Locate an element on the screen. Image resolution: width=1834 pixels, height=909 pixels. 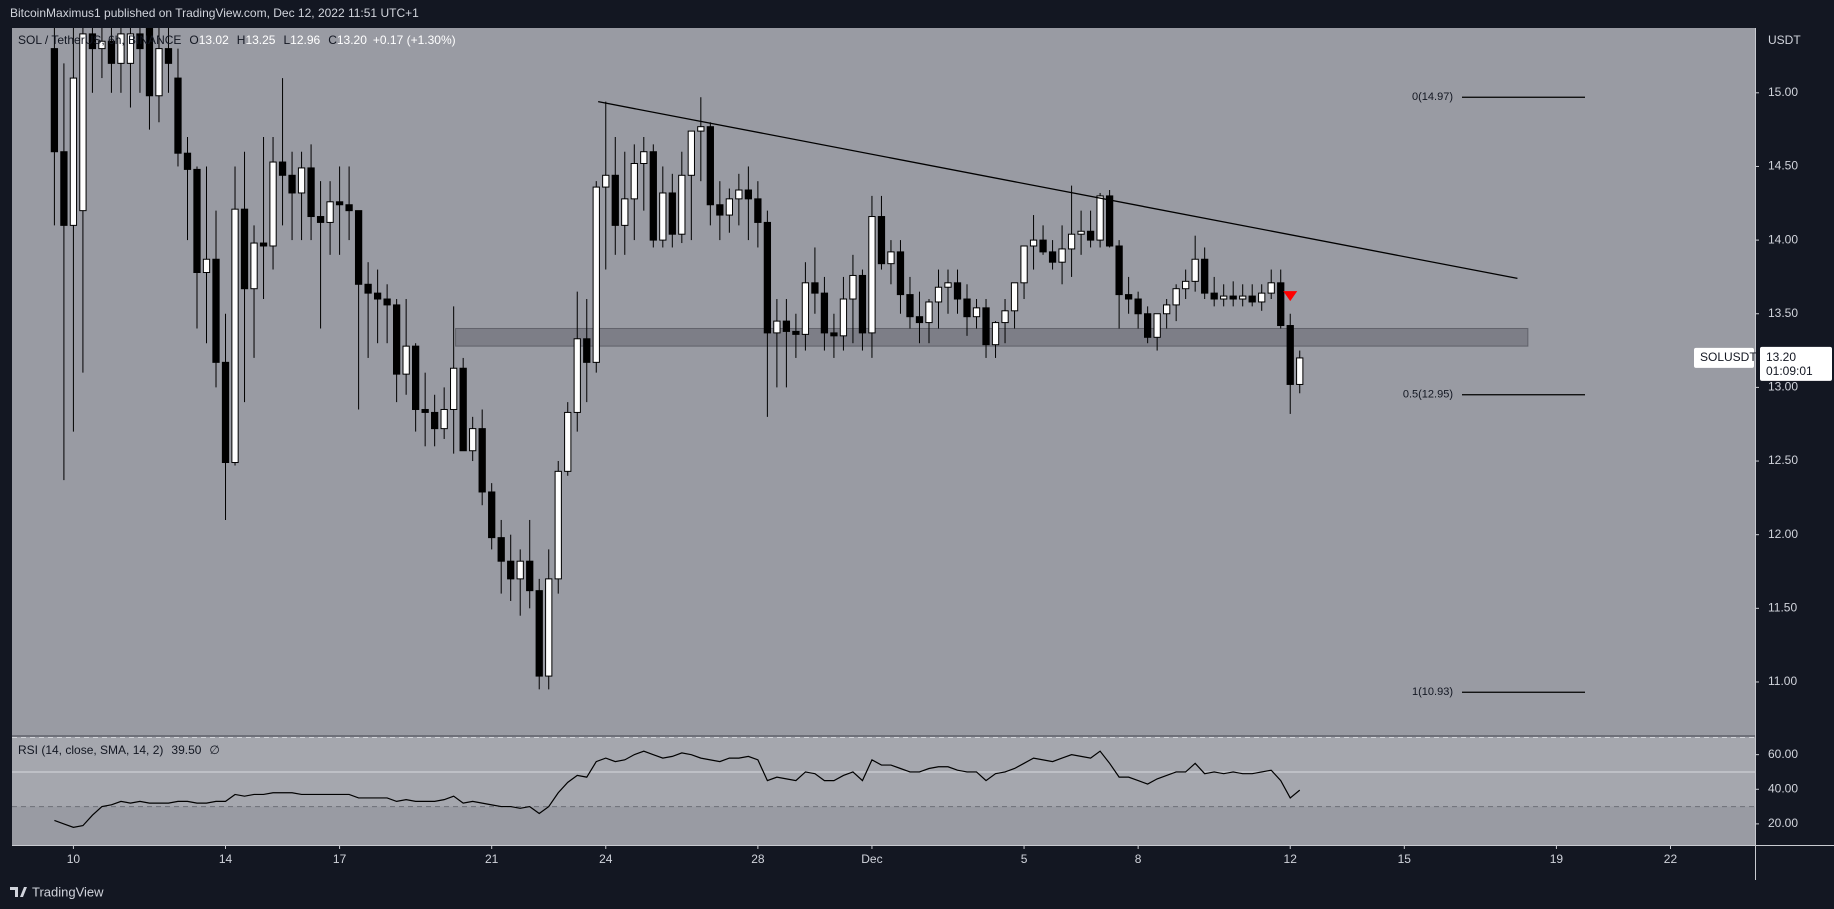
y-tick-label: 20.00 is located at coordinates (1783, 823).